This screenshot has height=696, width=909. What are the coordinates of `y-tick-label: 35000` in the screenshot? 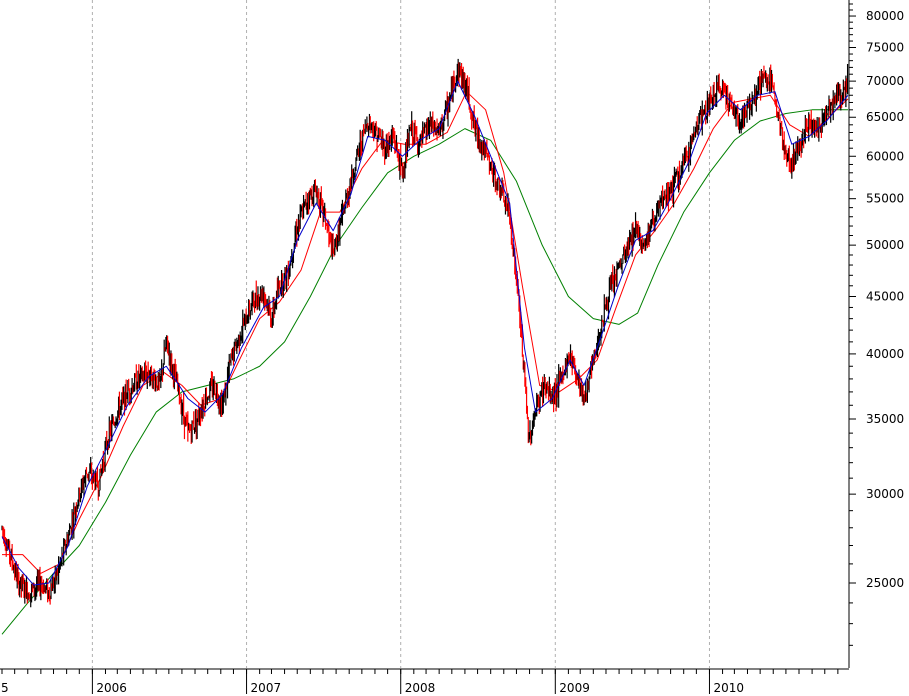 It's located at (885, 419).